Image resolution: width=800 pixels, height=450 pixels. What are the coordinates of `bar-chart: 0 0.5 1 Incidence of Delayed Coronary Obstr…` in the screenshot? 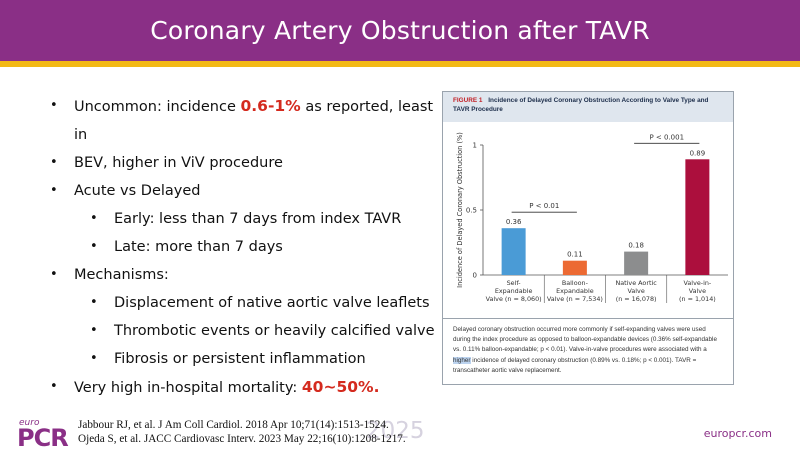 It's located at (592, 217).